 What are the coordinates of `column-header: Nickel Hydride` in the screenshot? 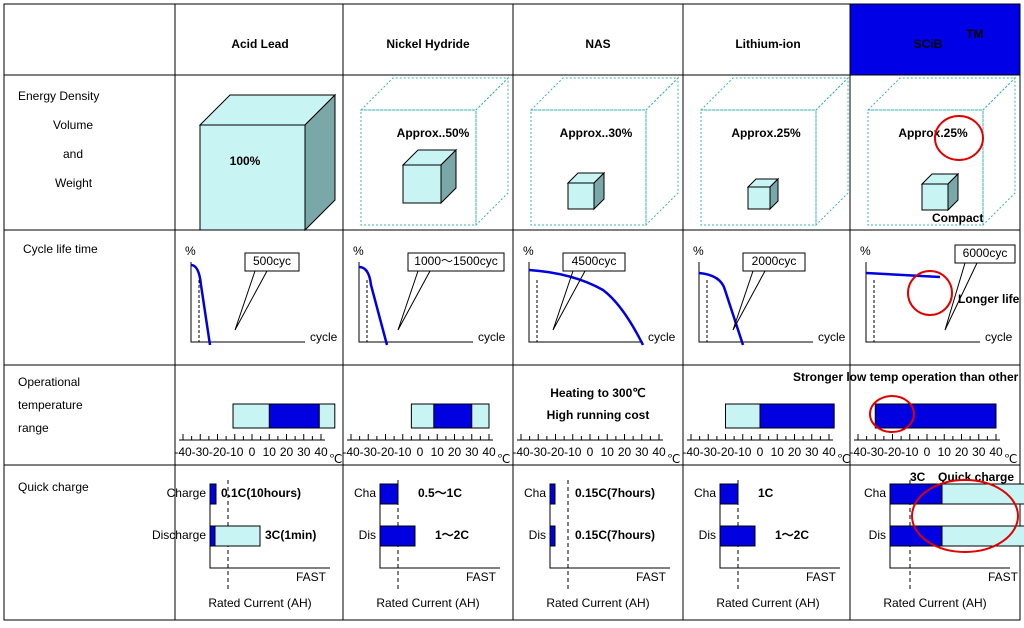 It's located at (428, 44).